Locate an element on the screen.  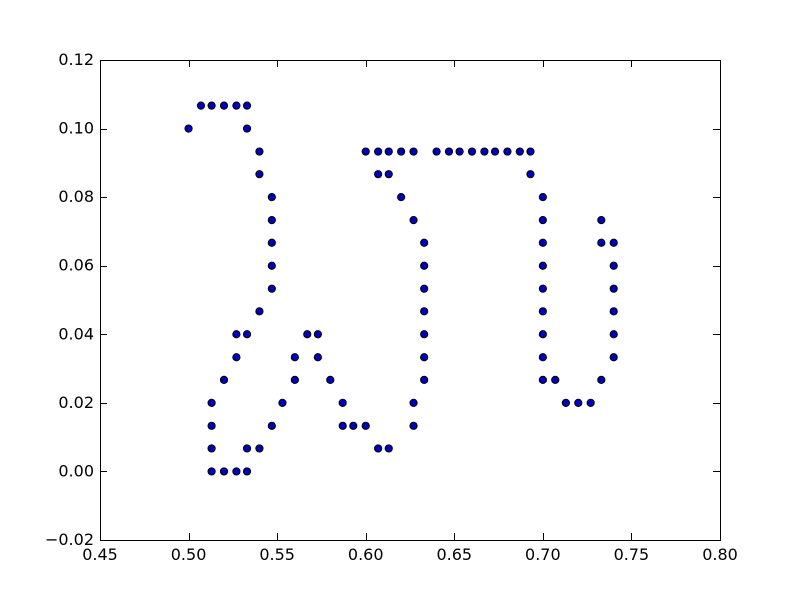
x-tick-label: 0.50 is located at coordinates (189, 554).